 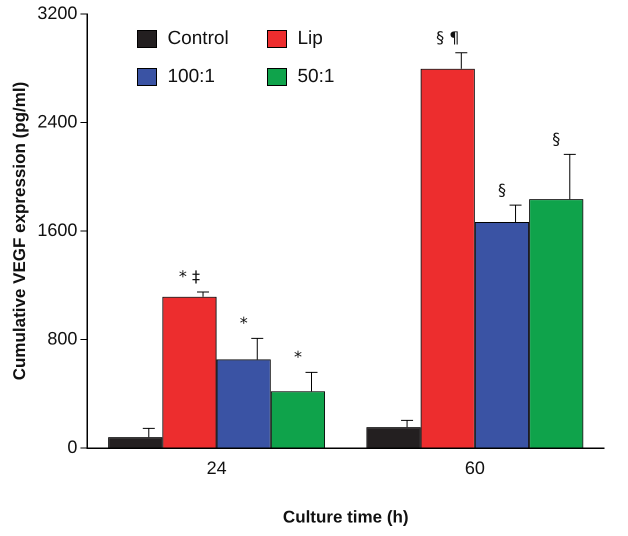 I want to click on y-axis-title: Cumulative VEGF expression (pg/ml), so click(x=19, y=231).